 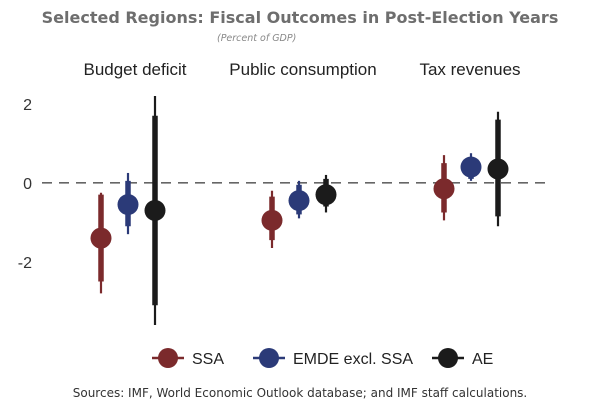 What do you see at coordinates (353, 359) in the screenshot?
I see `legend-label: EMDE excl. SSA` at bounding box center [353, 359].